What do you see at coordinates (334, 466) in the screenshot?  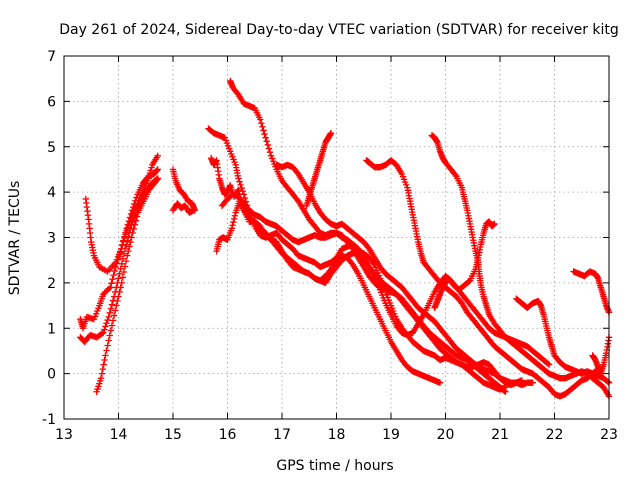 I see `x-axis-label: GPS time / hours` at bounding box center [334, 466].